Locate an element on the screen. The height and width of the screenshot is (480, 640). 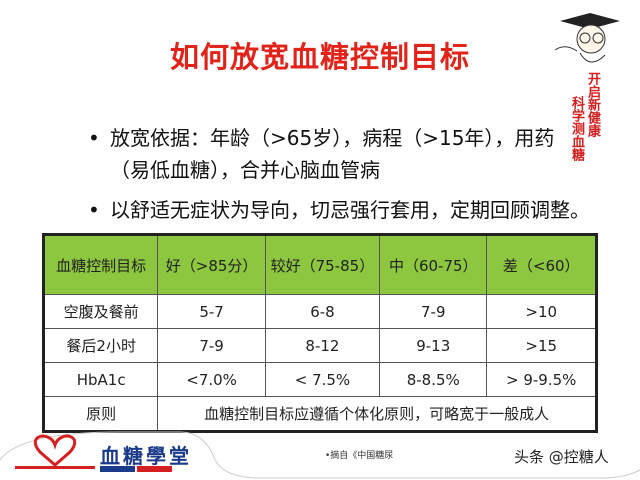
cell: 空腹及餐前 is located at coordinates (100, 311).